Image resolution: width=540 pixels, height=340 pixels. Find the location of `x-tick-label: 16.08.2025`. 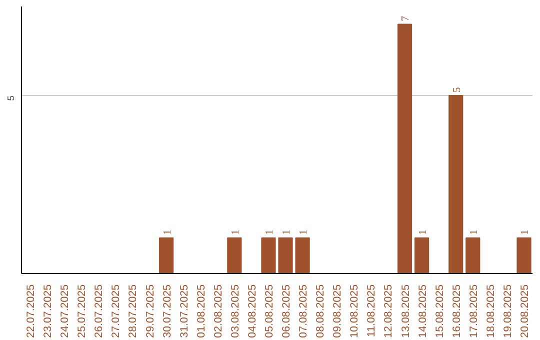

x-tick-label: 16.08.2025 is located at coordinates (456, 311).